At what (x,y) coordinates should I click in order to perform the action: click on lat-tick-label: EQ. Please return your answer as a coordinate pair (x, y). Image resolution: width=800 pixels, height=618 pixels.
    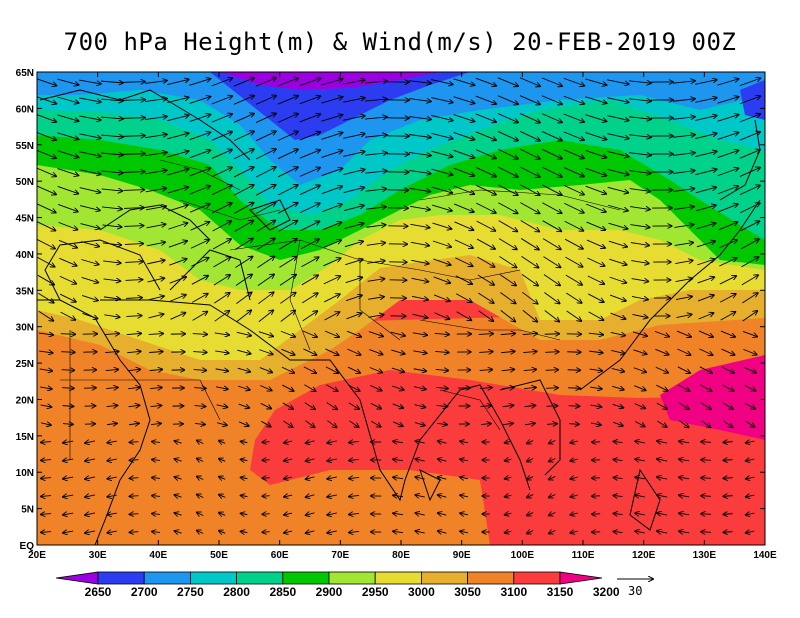
    Looking at the image, I should click on (27, 546).